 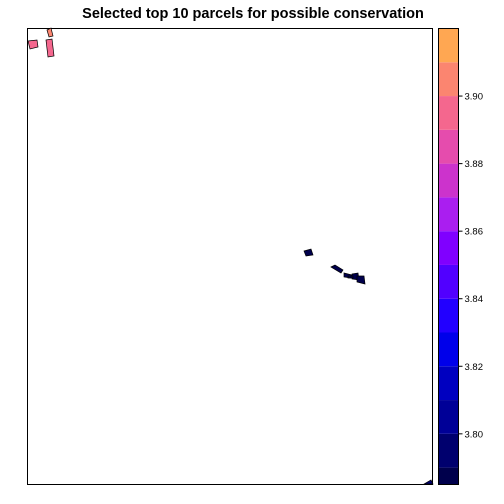 What do you see at coordinates (474, 367) in the screenshot?
I see `colorbar-tick-label: 3.82` at bounding box center [474, 367].